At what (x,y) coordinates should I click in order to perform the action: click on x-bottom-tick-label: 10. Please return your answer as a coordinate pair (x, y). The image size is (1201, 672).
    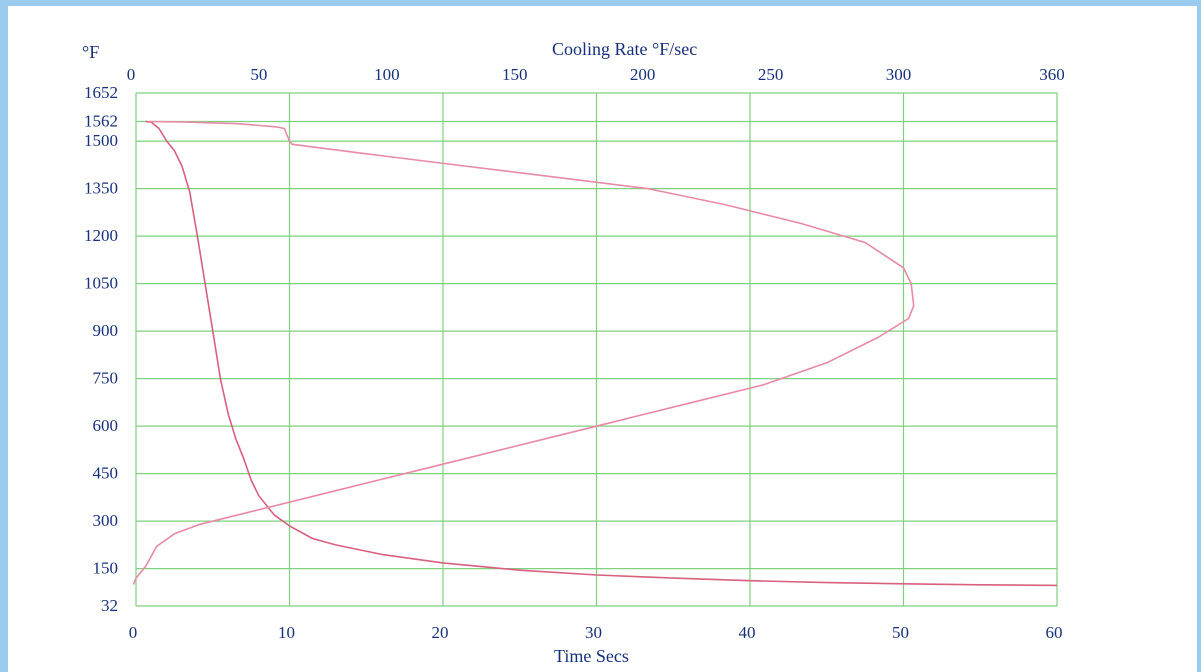
    Looking at the image, I should click on (286, 632).